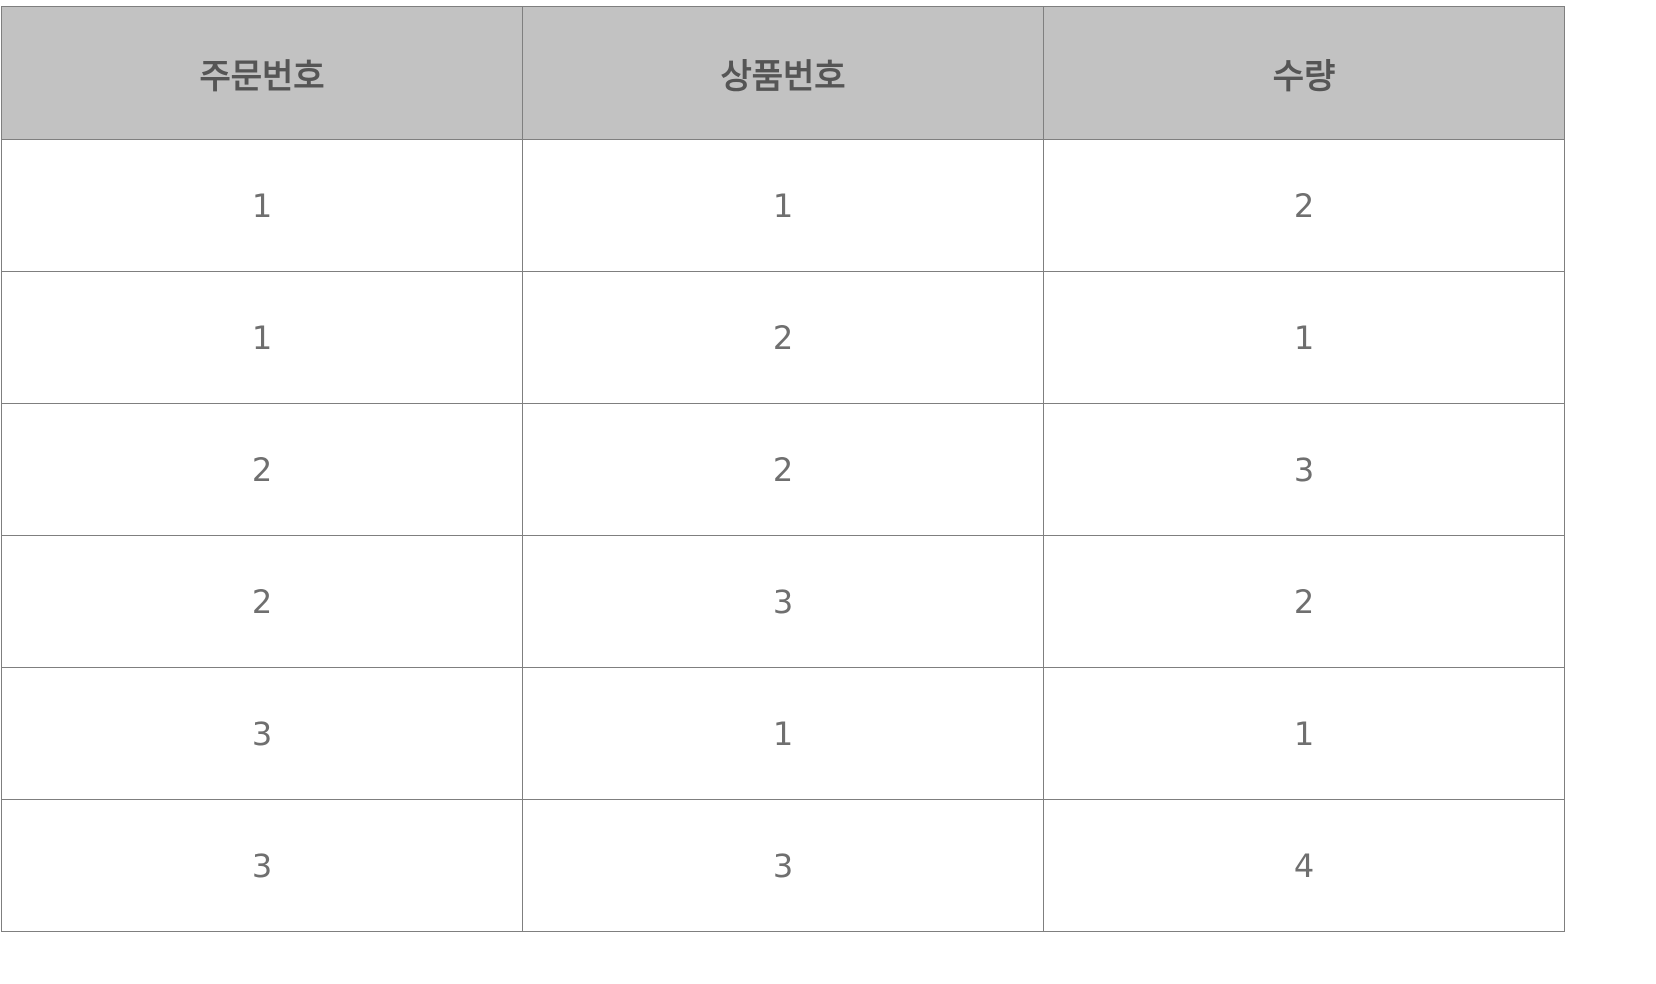 The image size is (1656, 984). I want to click on cell-quantity: 3, so click(1304, 469).